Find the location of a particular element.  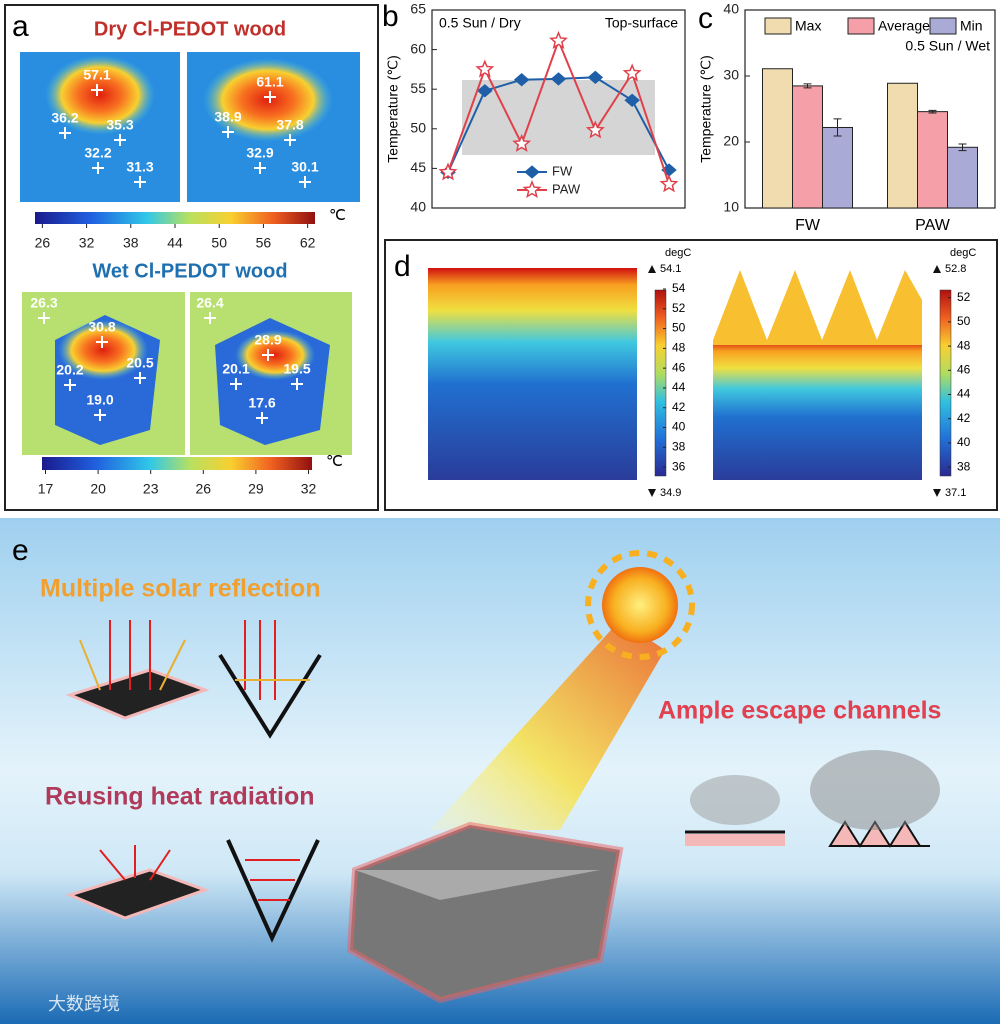

temperature-reading: 19.5 is located at coordinates (296, 369).